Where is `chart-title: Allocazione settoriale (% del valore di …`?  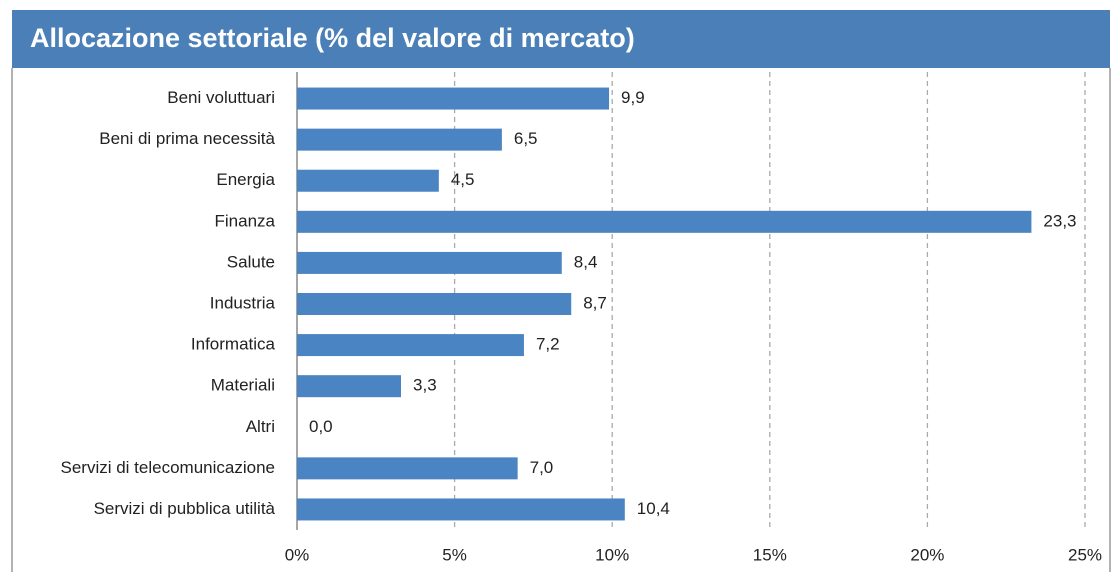 chart-title: Allocazione settoriale (% del valore di … is located at coordinates (332, 38).